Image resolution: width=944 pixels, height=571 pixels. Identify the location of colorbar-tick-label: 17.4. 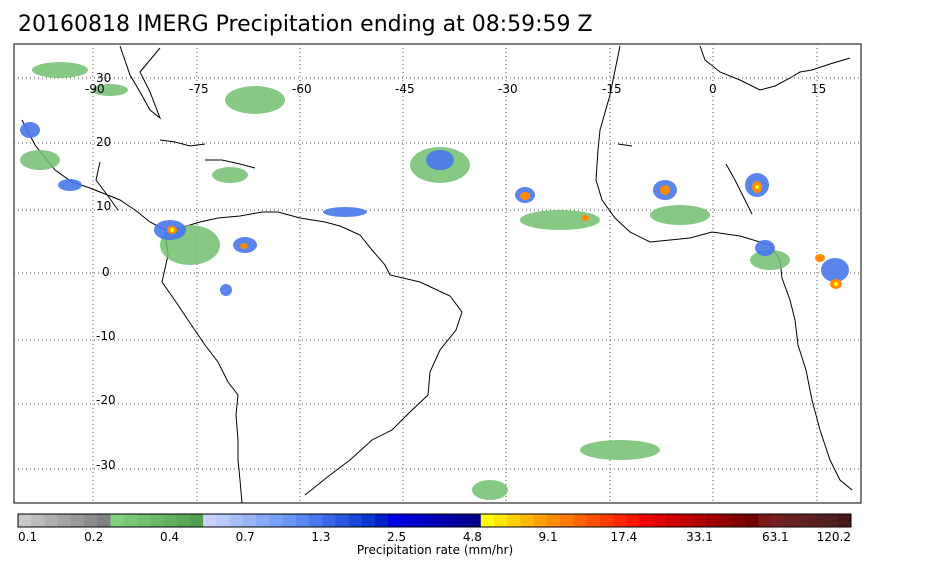
(623, 537).